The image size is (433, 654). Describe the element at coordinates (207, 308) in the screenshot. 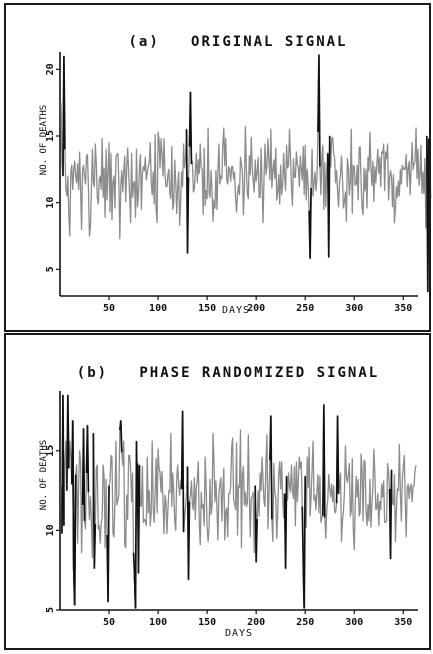

I see `panel-a-x-tick-label: 150` at that location.